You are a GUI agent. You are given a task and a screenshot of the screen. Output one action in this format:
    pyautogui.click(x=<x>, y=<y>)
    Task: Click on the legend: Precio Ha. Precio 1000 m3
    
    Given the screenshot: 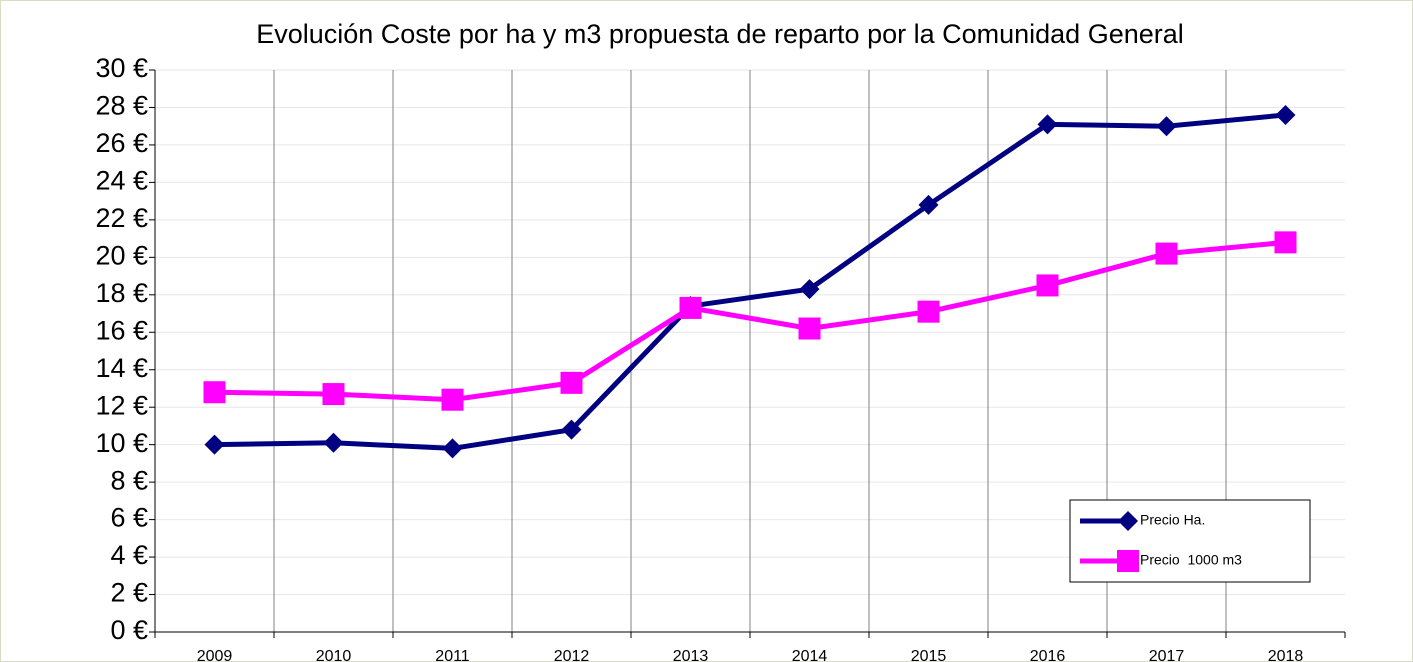 What is the action you would take?
    pyautogui.click(x=1190, y=541)
    